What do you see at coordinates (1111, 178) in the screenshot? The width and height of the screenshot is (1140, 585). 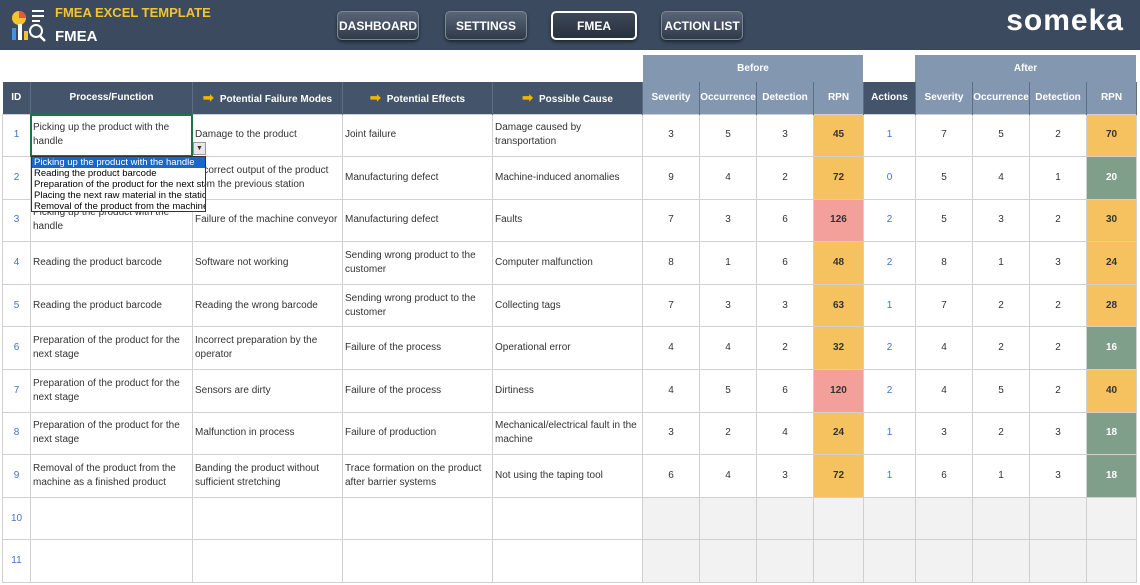 I see `rpn-after-cell: 20` at bounding box center [1111, 178].